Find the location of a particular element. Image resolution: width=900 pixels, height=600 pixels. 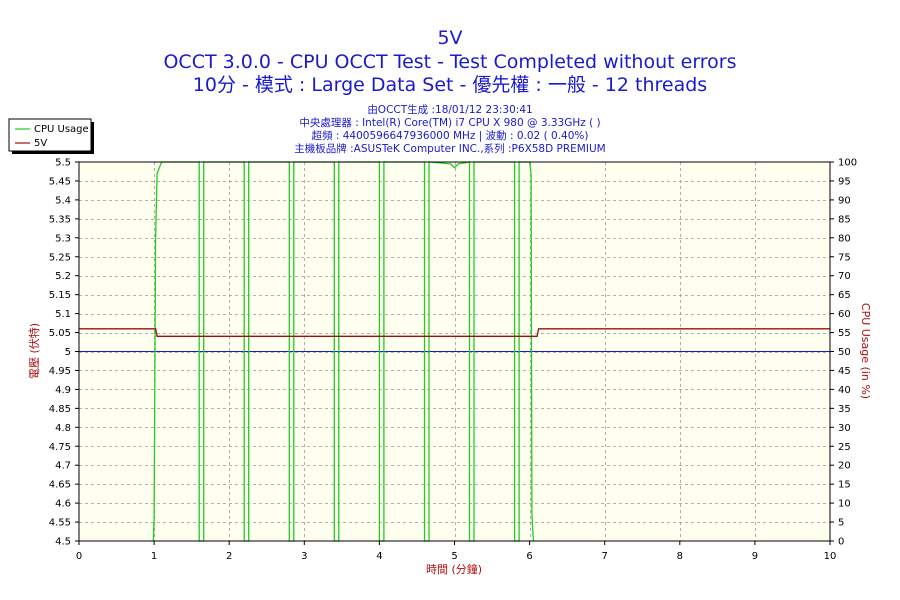

x-tick-label: 10 is located at coordinates (830, 556).